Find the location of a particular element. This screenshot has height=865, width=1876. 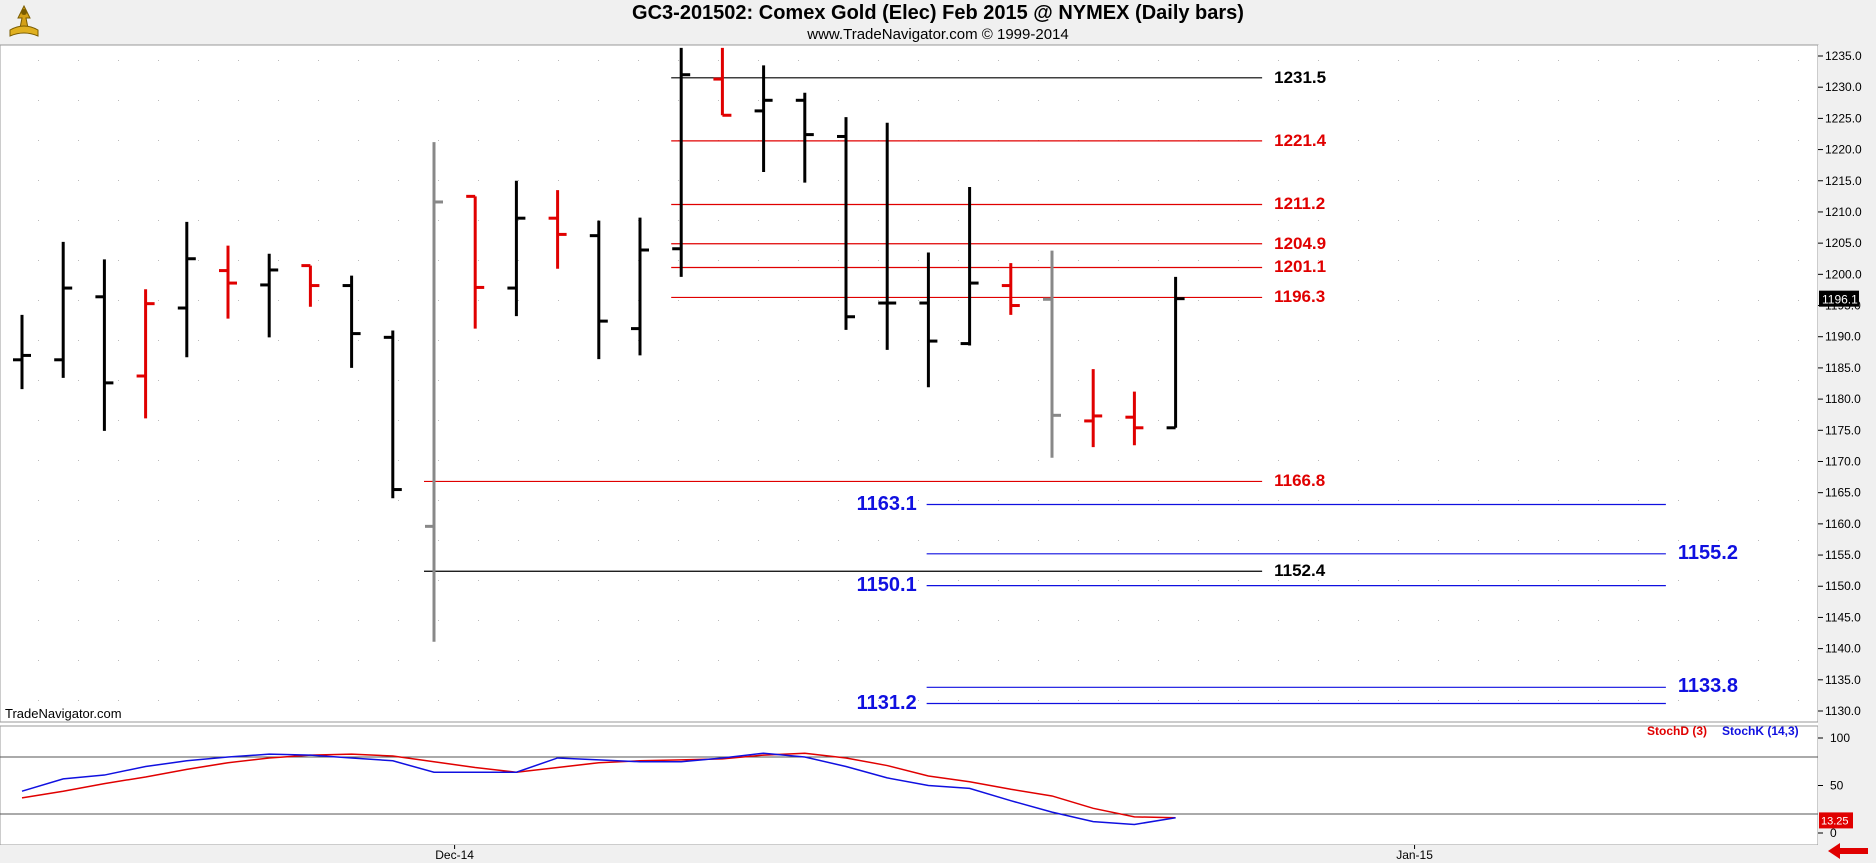

y-tick-label: 1175.0 is located at coordinates (1843, 430).